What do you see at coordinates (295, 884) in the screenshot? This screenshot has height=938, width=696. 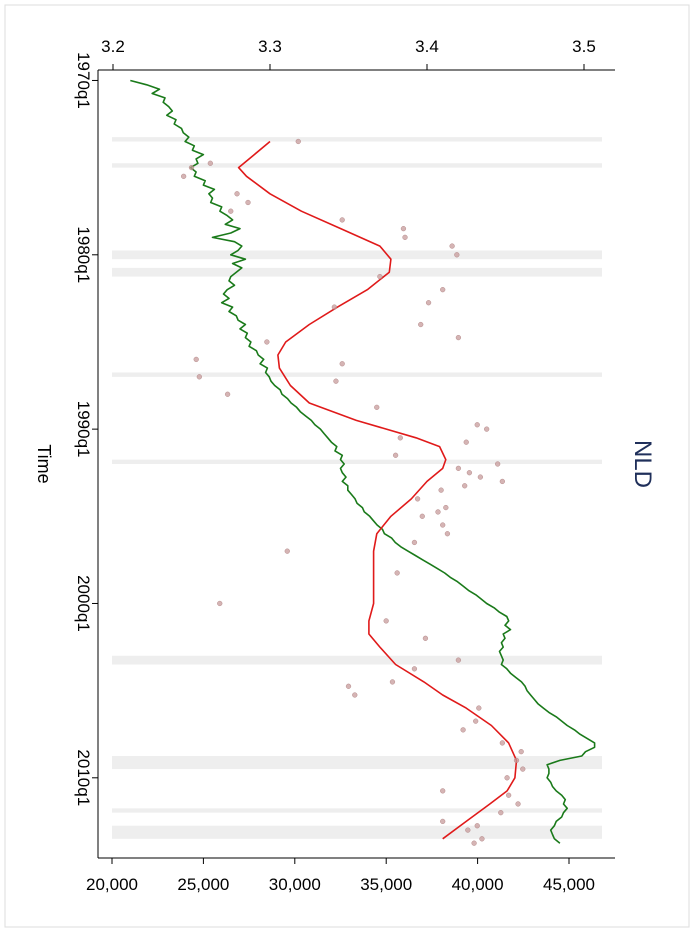 I see `left-tick-label-2: 30,000` at bounding box center [295, 884].